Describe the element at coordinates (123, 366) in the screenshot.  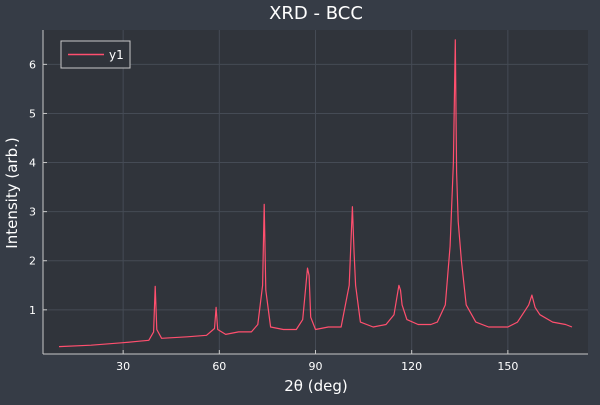
I see `x-tick-label: 30` at that location.